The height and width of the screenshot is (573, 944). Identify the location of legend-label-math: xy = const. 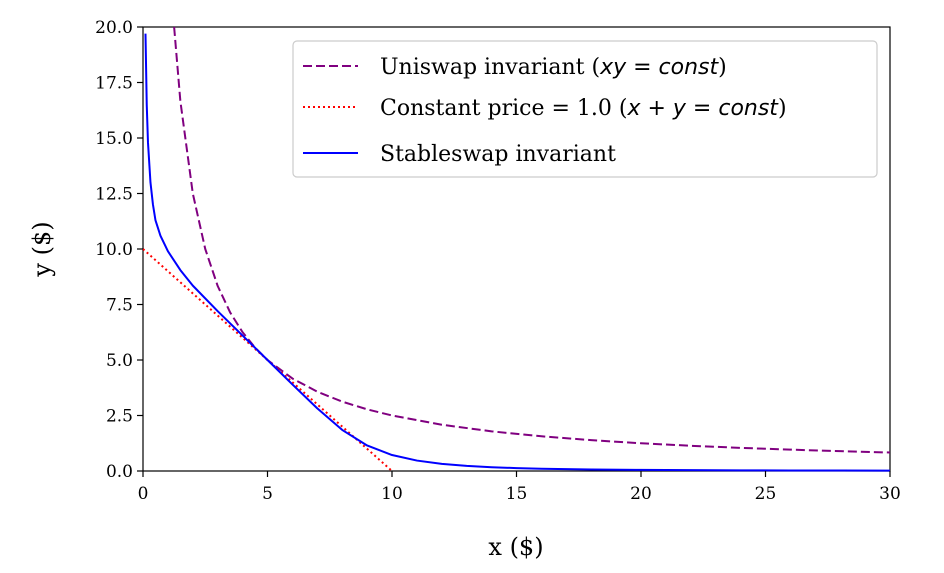
(659, 67).